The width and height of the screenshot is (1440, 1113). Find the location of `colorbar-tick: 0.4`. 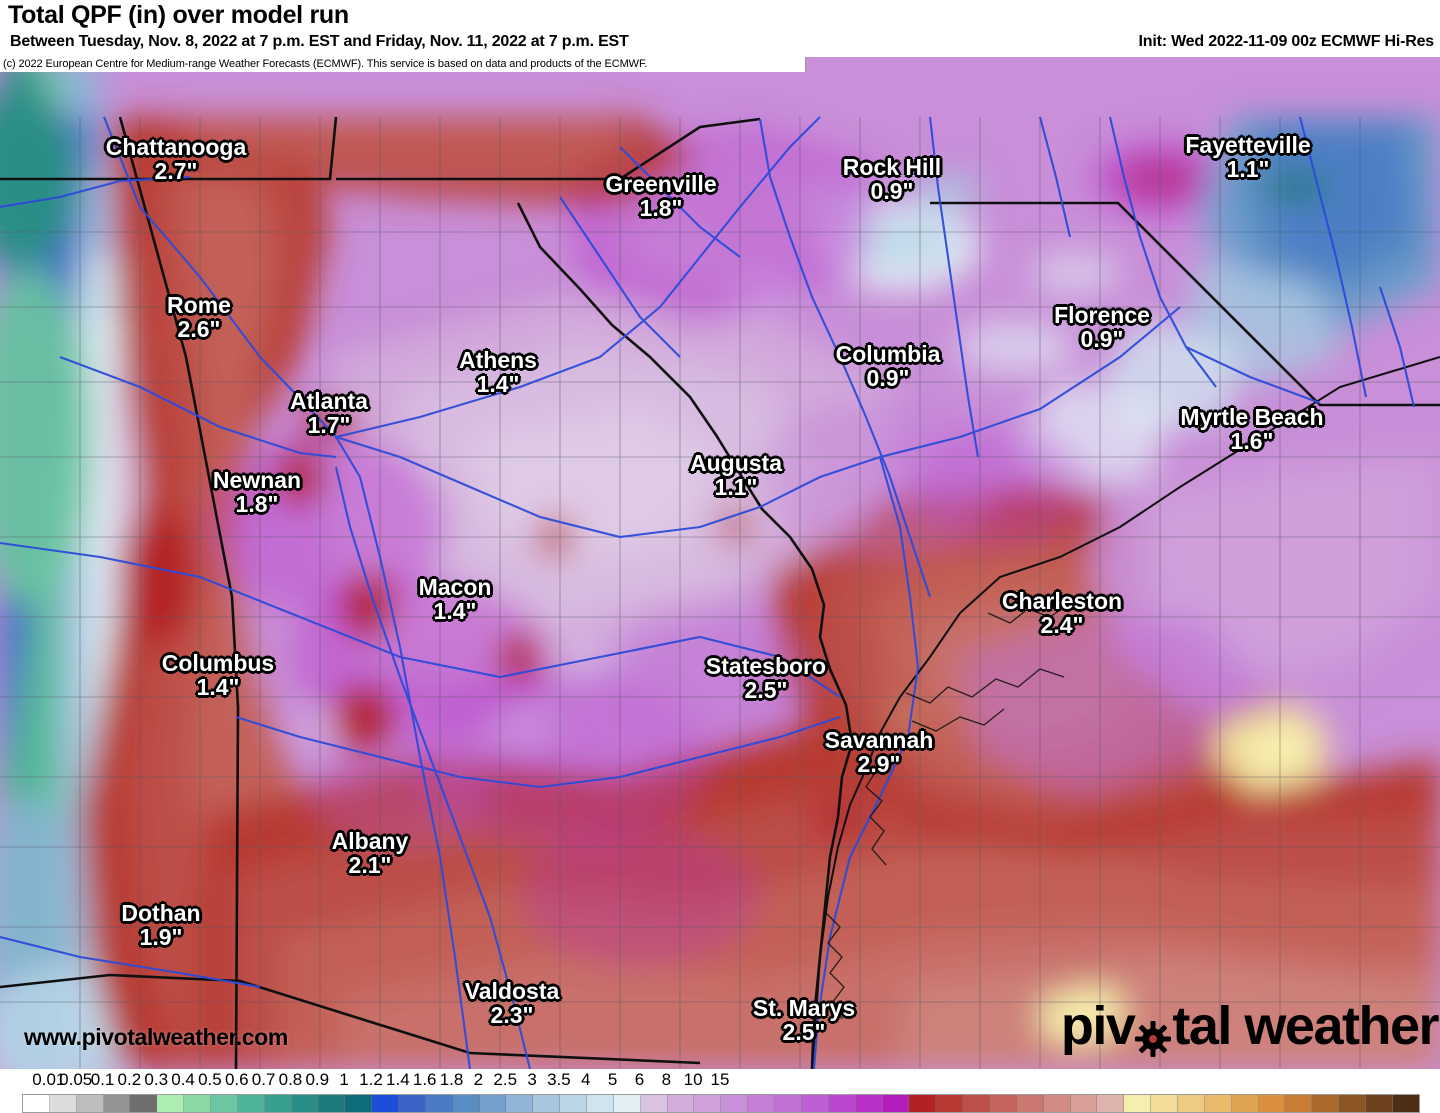

colorbar-tick: 0.4 is located at coordinates (183, 1079).